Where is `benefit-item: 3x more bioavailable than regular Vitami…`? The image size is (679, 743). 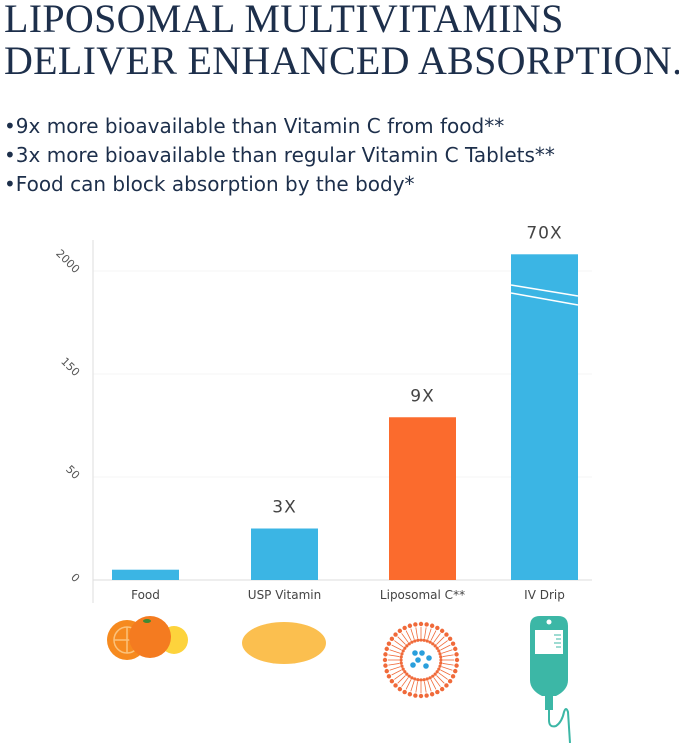 benefit-item: 3x more bioavailable than regular Vitami… is located at coordinates (279, 155).